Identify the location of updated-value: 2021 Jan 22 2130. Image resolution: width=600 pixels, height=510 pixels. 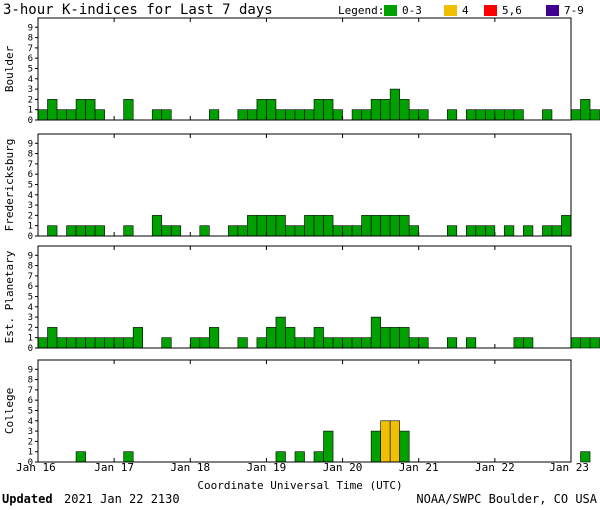
(122, 499).